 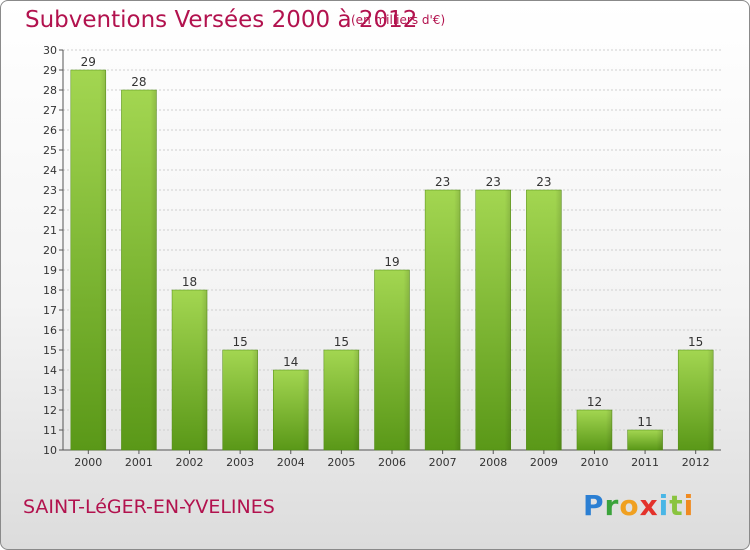 What do you see at coordinates (50, 110) in the screenshot?
I see `y-tick-label: 27` at bounding box center [50, 110].